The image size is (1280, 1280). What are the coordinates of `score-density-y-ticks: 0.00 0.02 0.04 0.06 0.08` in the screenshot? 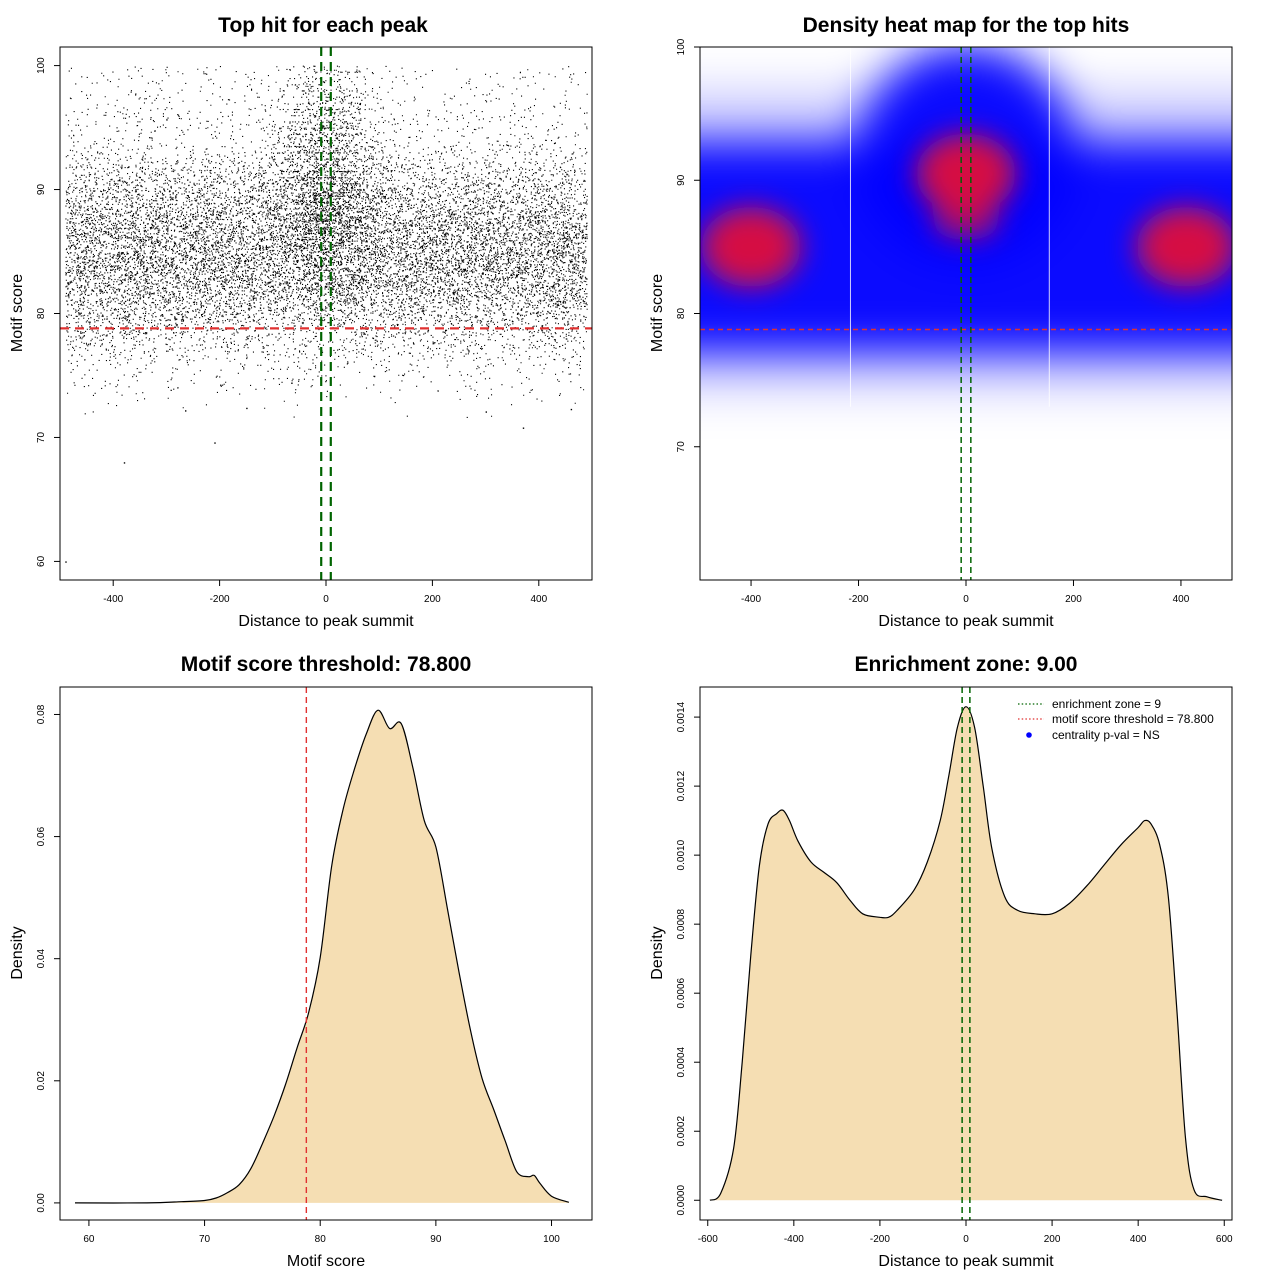 It's located at (48, 958).